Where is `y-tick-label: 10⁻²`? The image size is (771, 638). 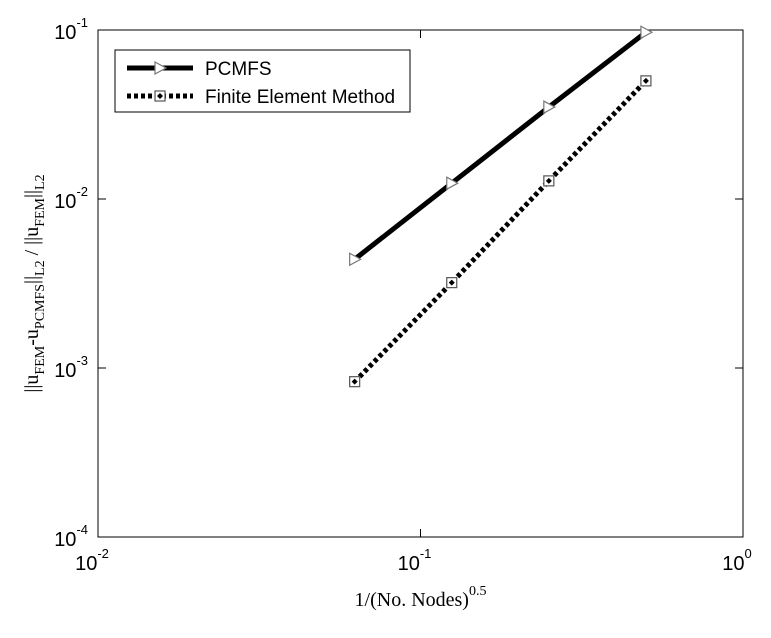 y-tick-label: 10⁻² is located at coordinates (71, 198).